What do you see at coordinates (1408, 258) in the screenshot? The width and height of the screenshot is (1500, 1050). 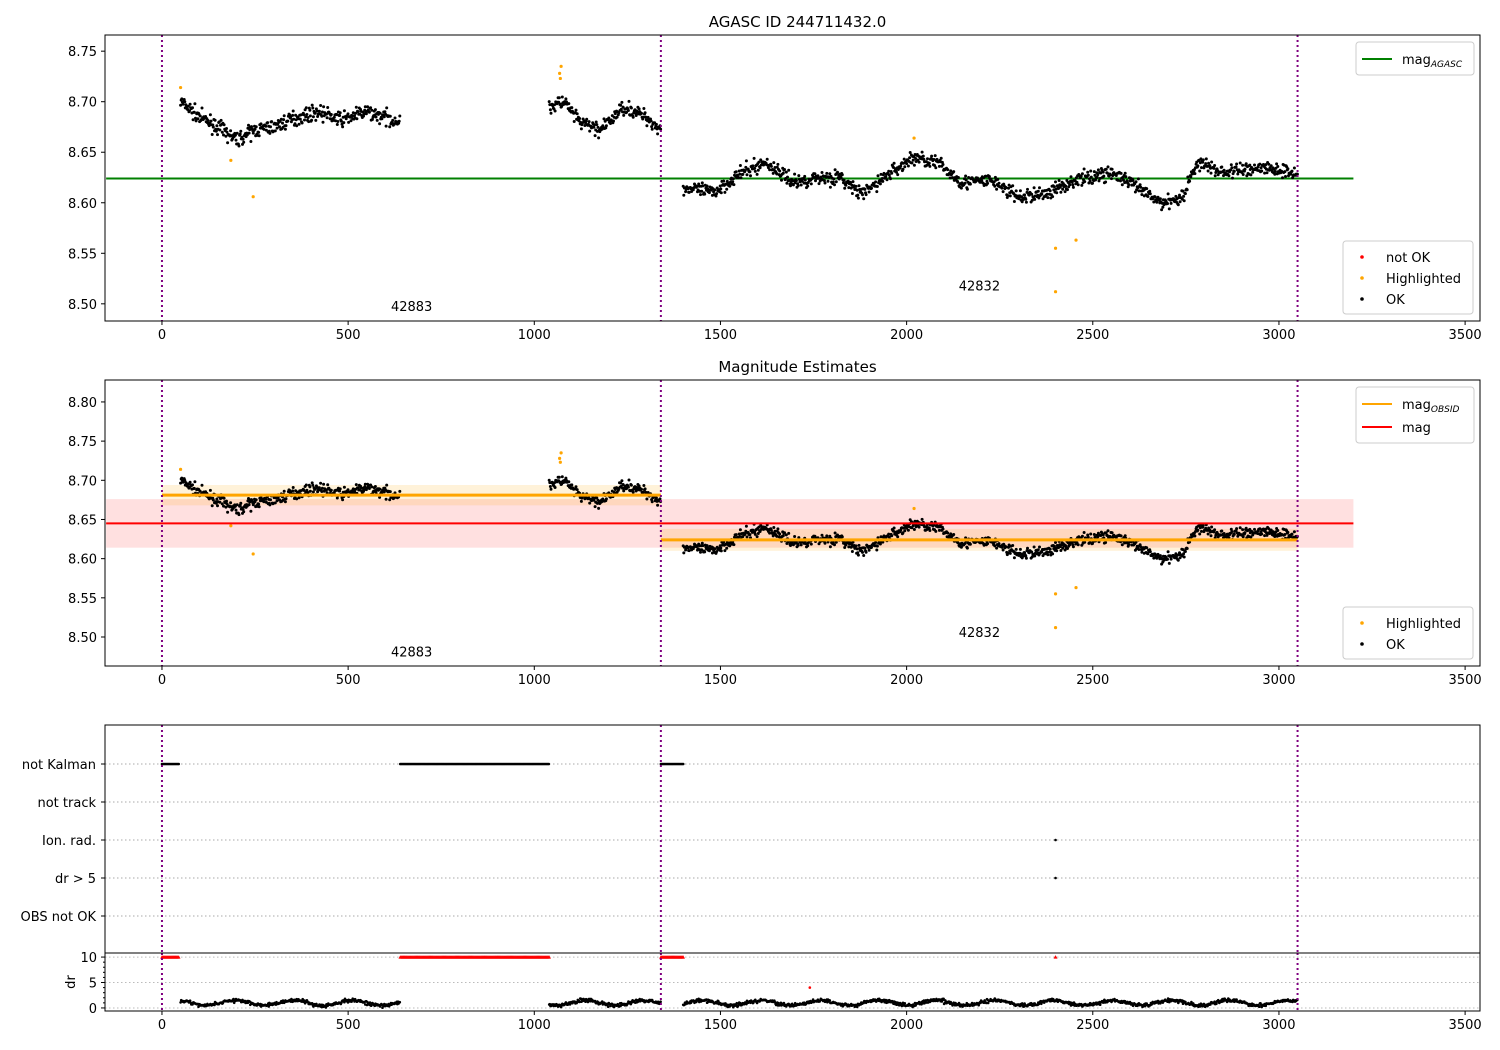 I see `panel1-legend-label: not OK` at bounding box center [1408, 258].